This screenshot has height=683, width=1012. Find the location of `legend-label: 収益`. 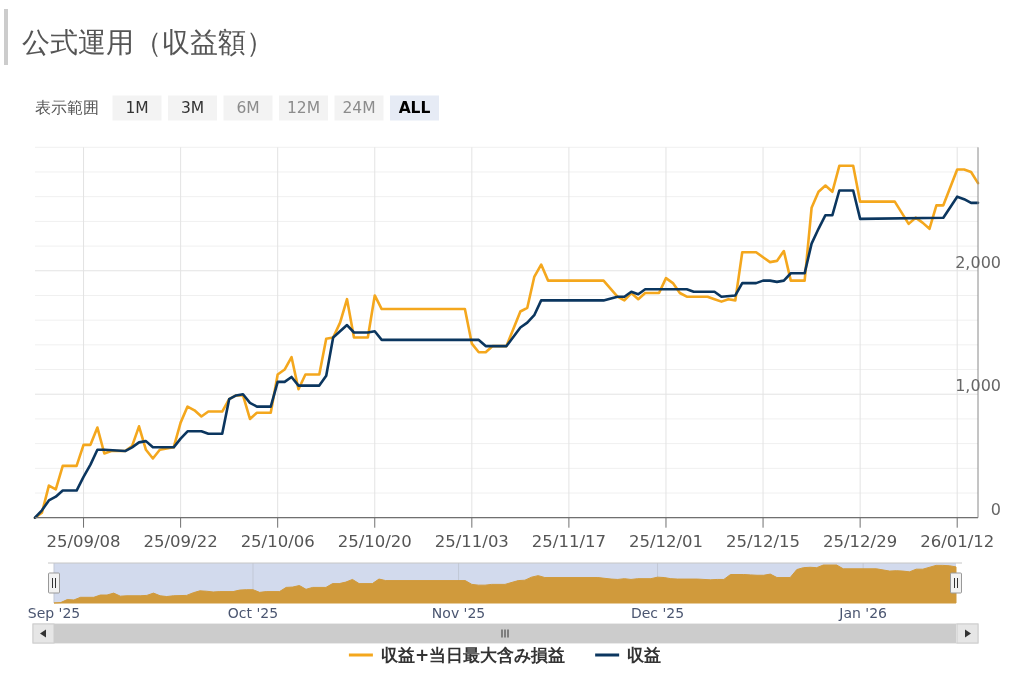

legend-label: 収益 is located at coordinates (644, 655).